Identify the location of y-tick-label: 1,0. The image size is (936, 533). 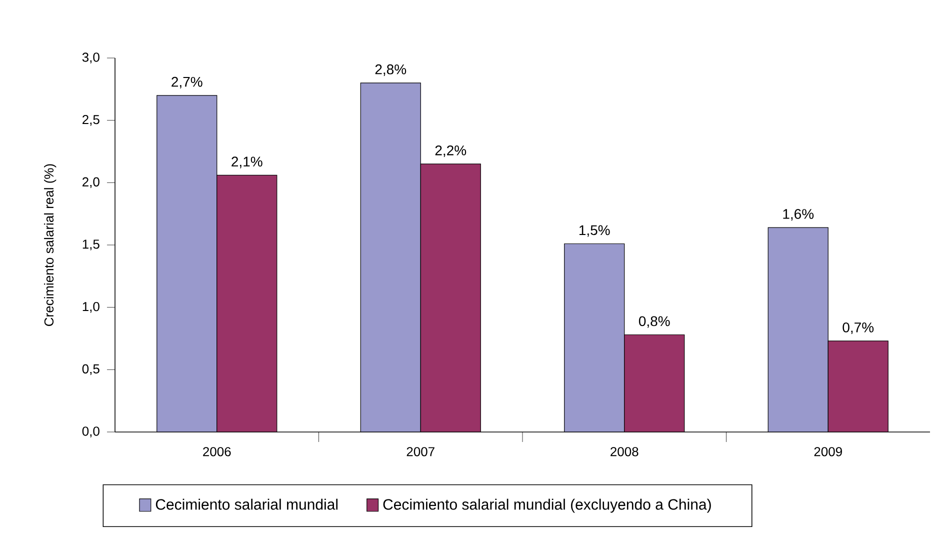
(91, 307).